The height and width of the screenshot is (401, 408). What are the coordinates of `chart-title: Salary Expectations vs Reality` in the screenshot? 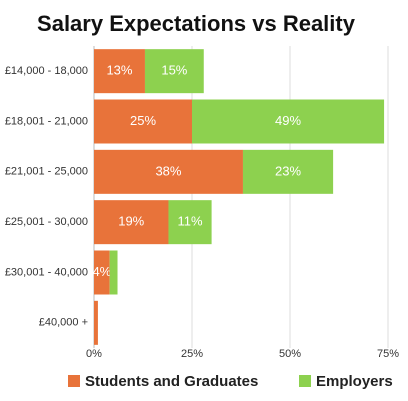 It's located at (196, 23).